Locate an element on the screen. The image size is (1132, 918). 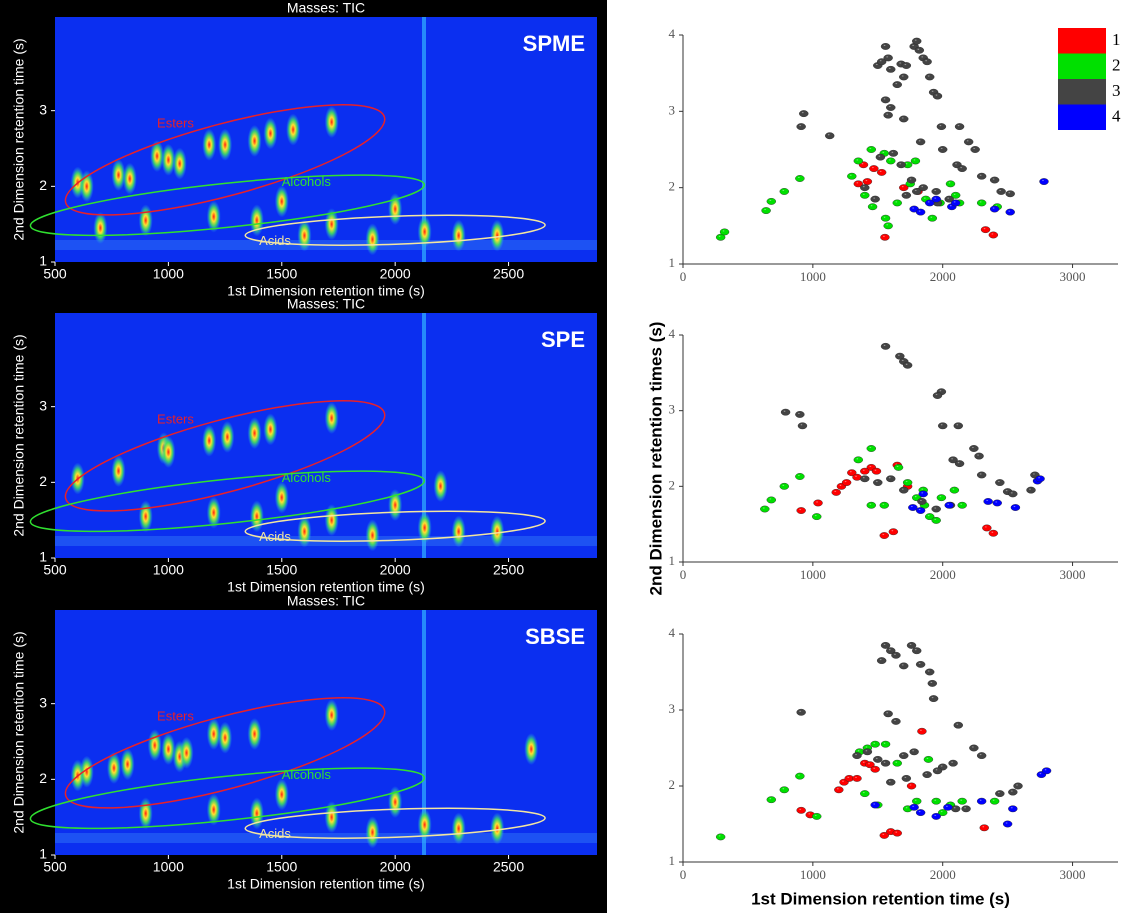
legend-label: 4 is located at coordinates (1116, 115).